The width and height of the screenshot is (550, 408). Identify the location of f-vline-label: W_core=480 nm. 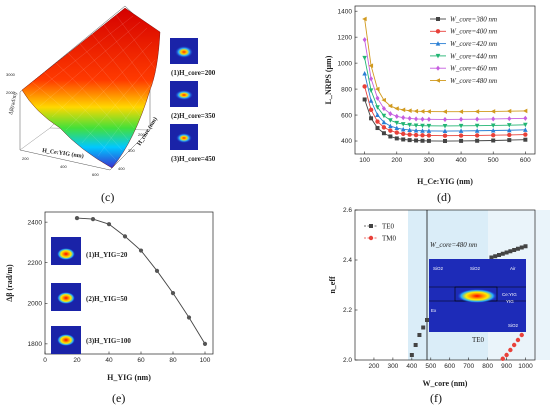
(453, 245).